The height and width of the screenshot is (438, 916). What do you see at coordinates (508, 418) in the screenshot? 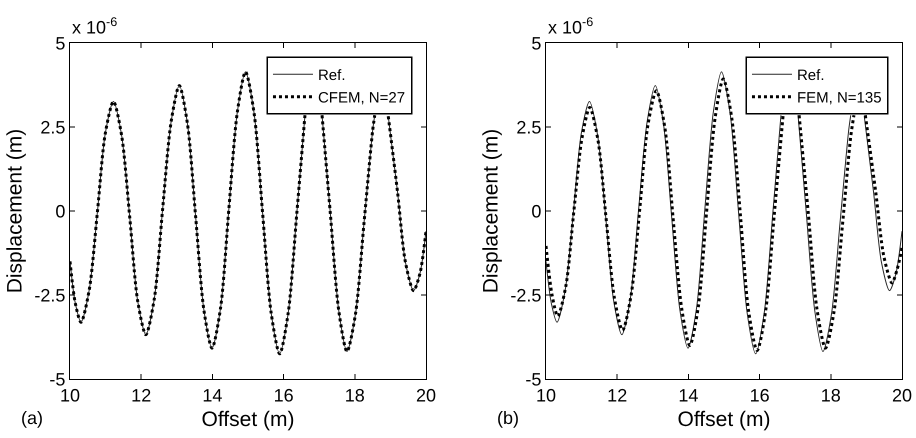
I see `text: (b)` at bounding box center [508, 418].